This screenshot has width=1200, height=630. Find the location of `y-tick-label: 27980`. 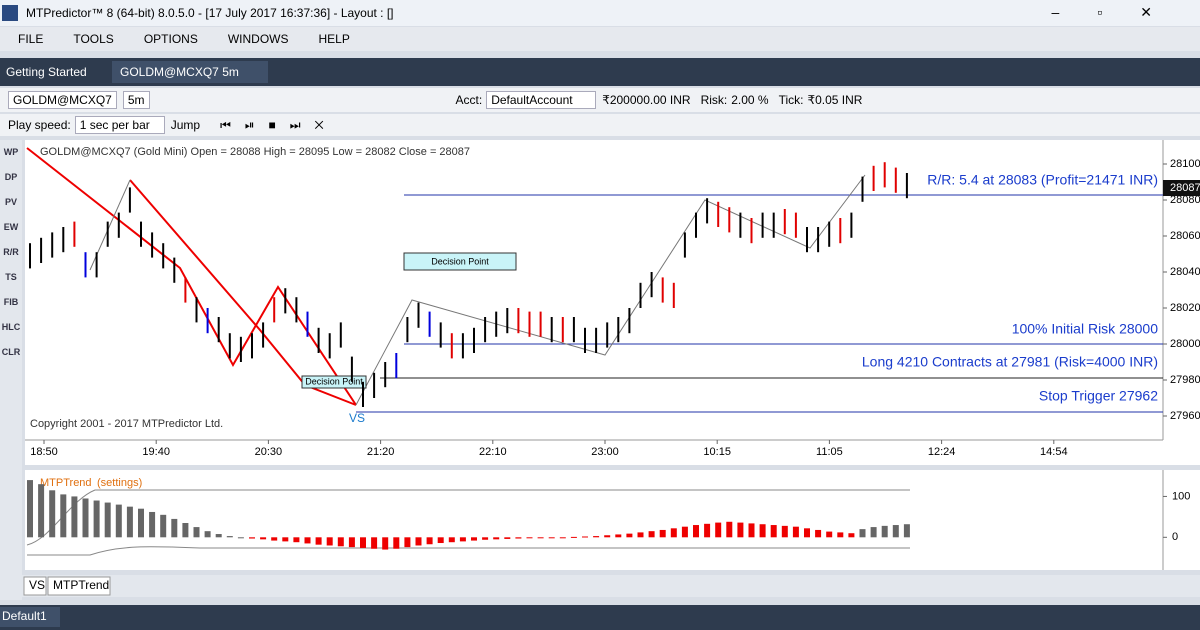

y-tick-label: 27980 is located at coordinates (1185, 380).